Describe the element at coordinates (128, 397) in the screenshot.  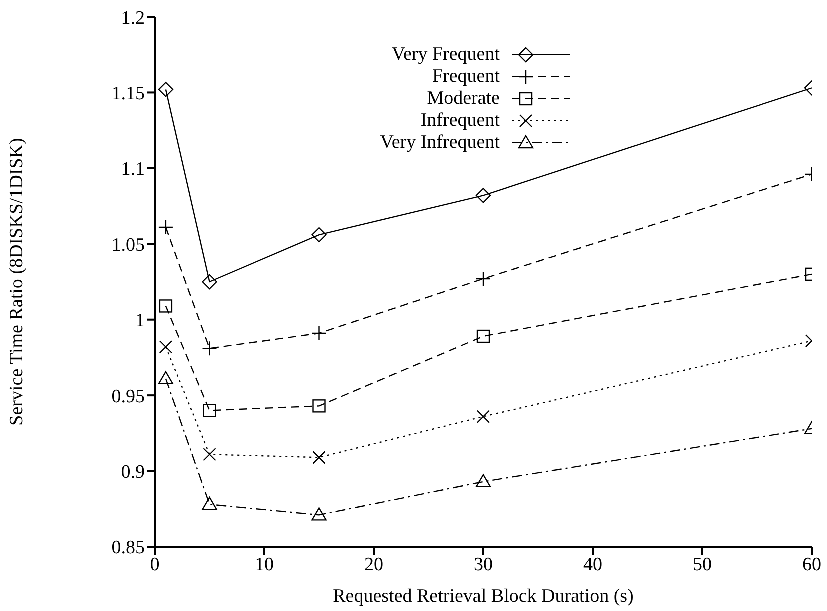
I see `y-tick-label: 0.95` at that location.